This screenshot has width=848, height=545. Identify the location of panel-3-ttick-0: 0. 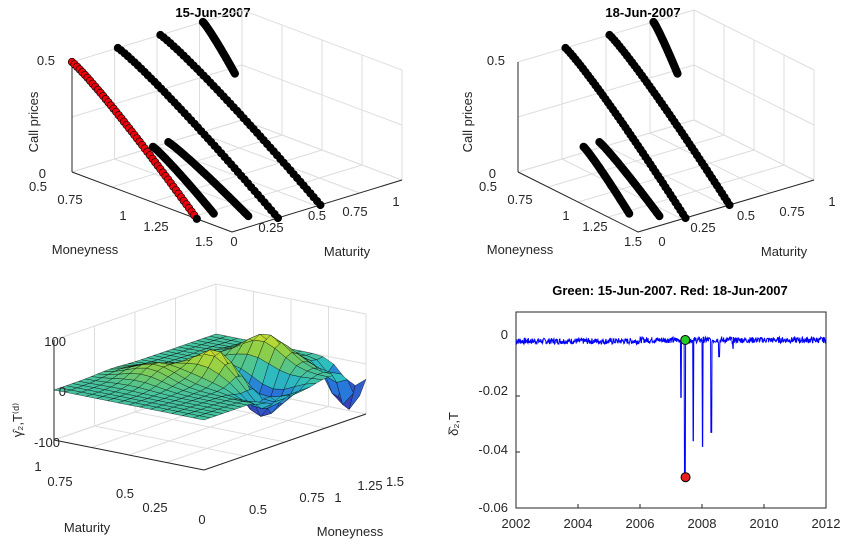
(201, 519).